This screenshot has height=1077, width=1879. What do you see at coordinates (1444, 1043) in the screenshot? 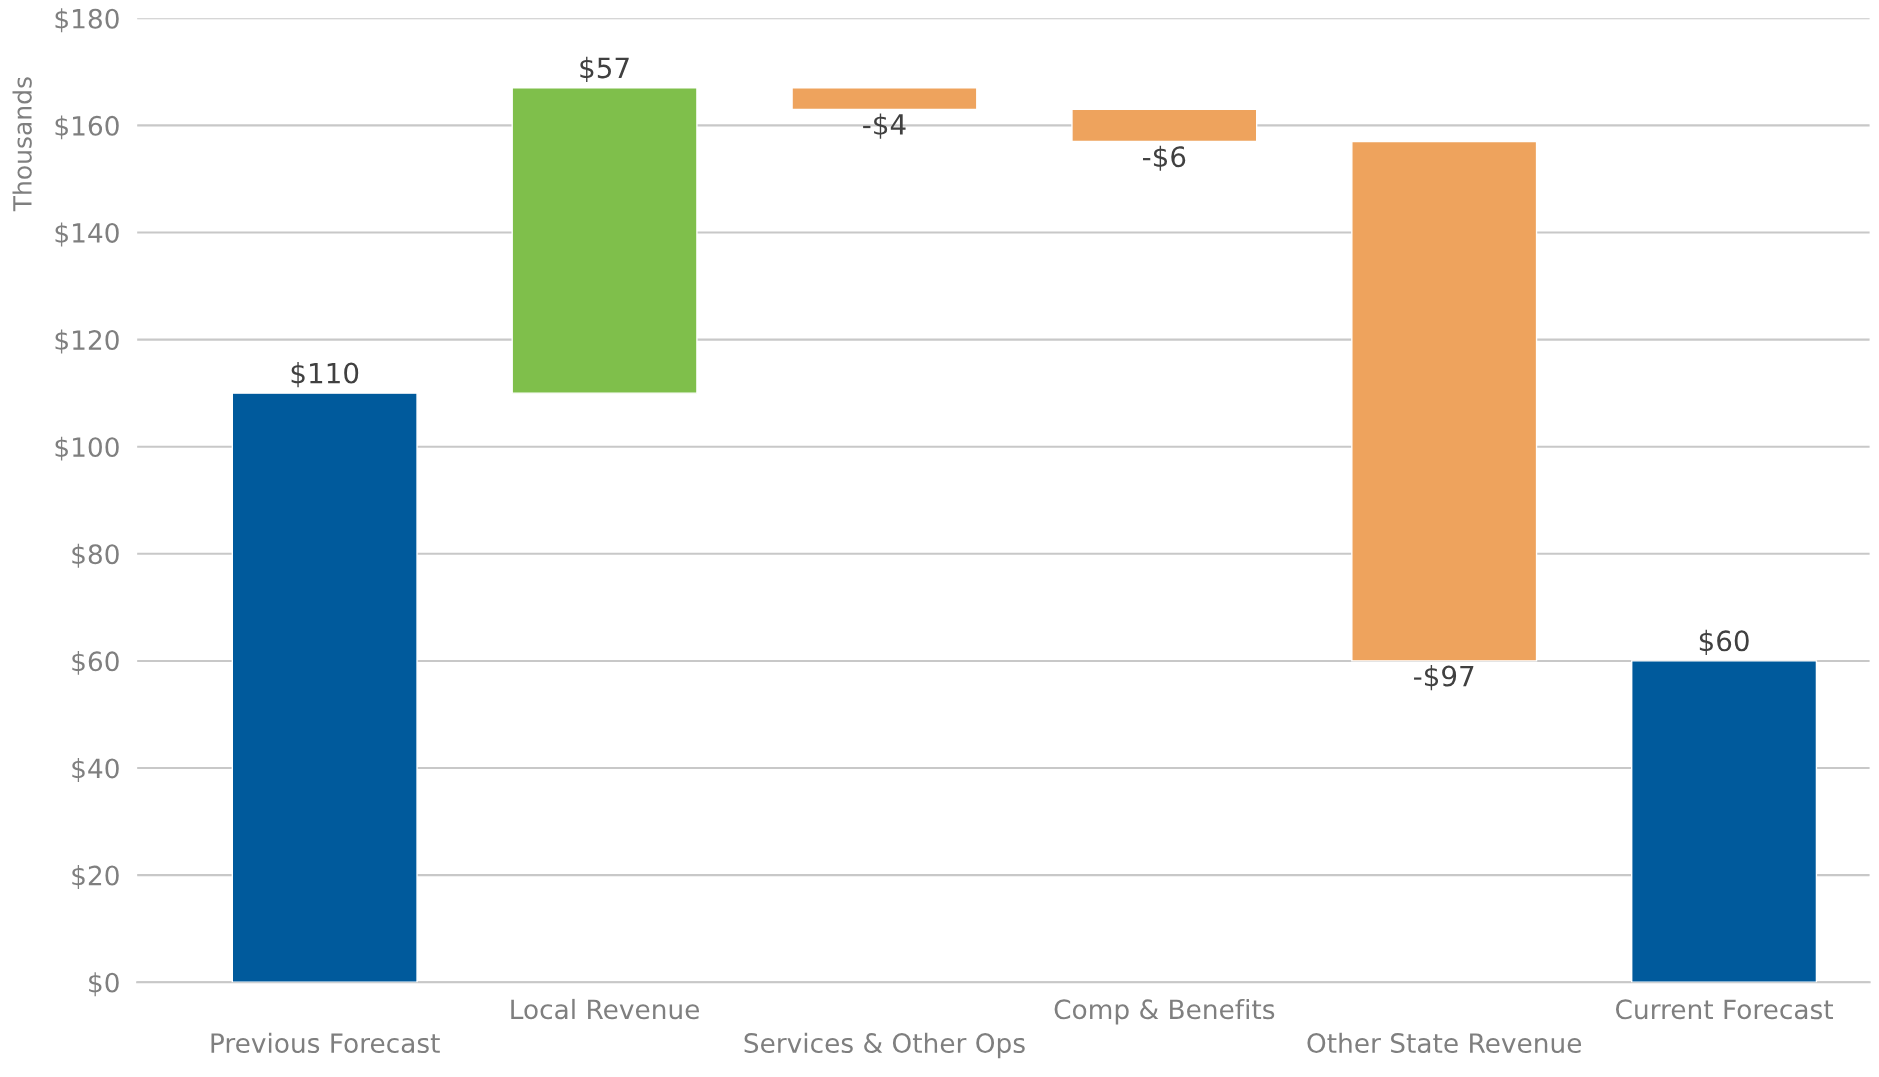
I see `x-tick-label: Other State Revenue` at bounding box center [1444, 1043].